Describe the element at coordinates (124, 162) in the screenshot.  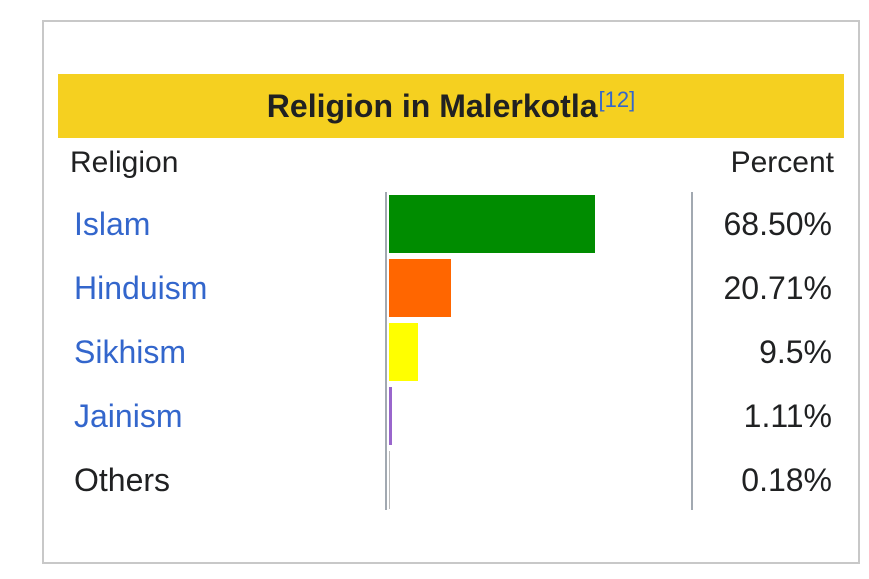
I see `column-header-religion: Religion` at that location.